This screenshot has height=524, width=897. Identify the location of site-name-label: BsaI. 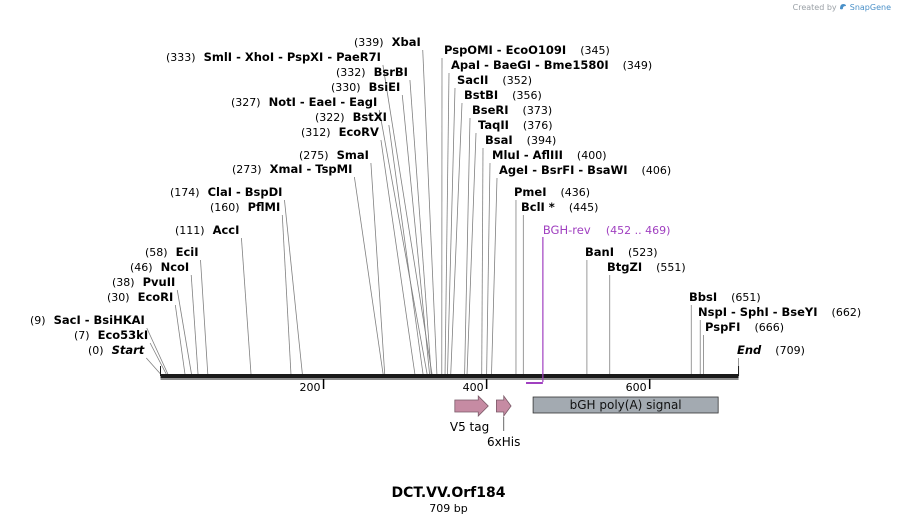
(499, 140).